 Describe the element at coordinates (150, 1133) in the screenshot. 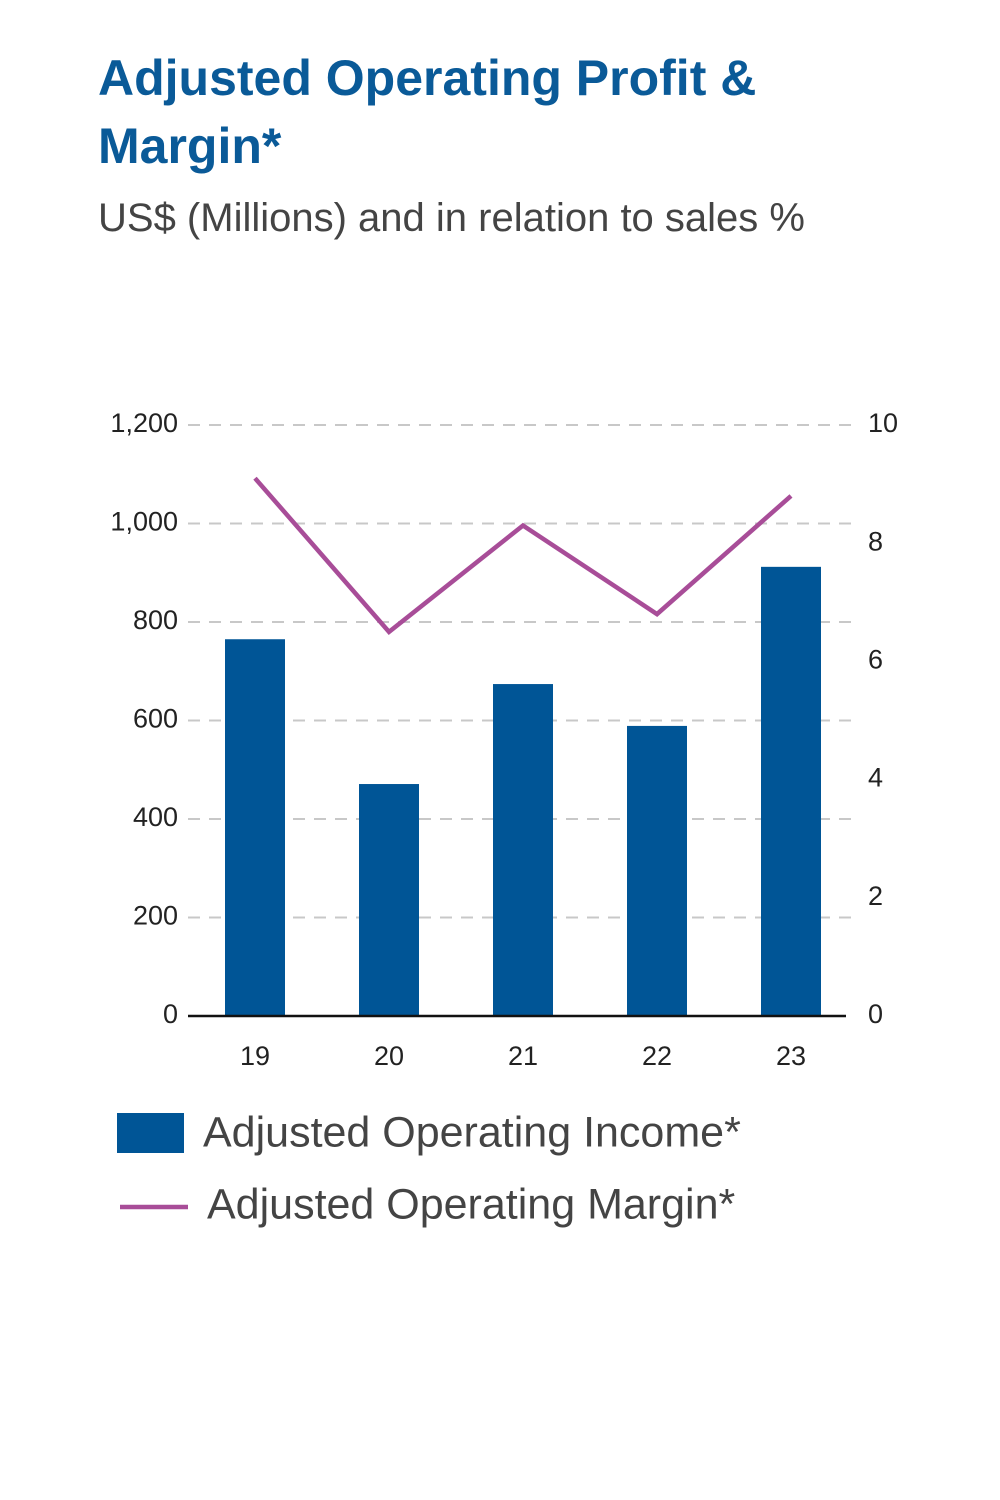

I see `legend-swatch` at that location.